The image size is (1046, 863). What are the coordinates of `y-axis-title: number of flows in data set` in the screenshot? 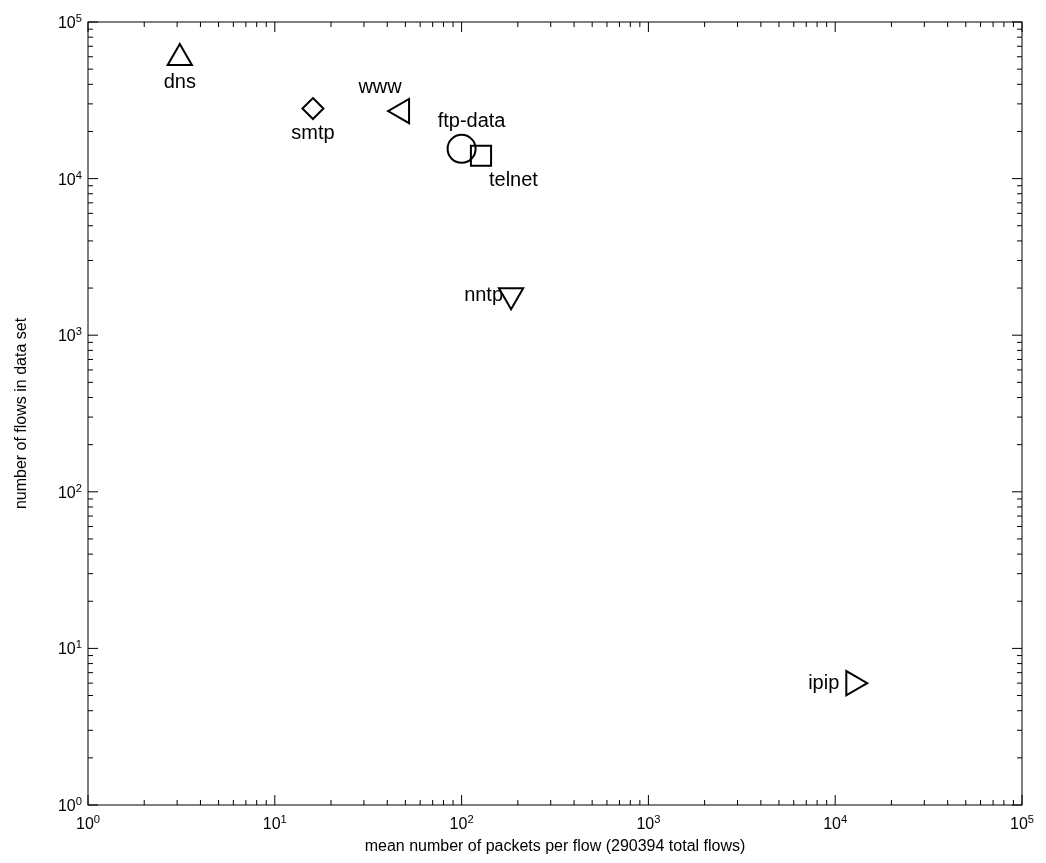 It's located at (20, 413).